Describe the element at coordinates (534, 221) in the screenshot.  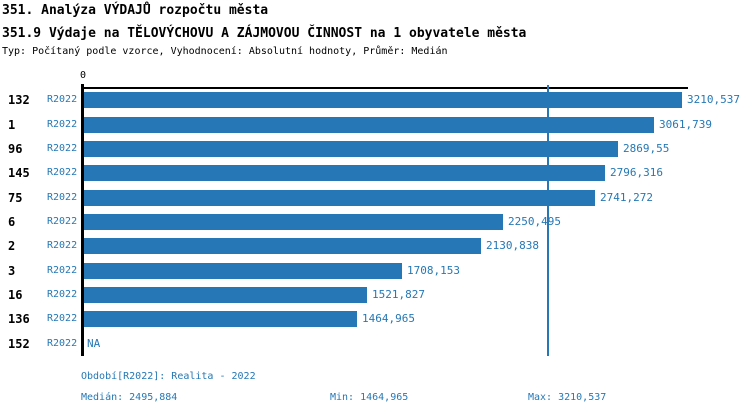
I see `value-label: 2250,495` at that location.